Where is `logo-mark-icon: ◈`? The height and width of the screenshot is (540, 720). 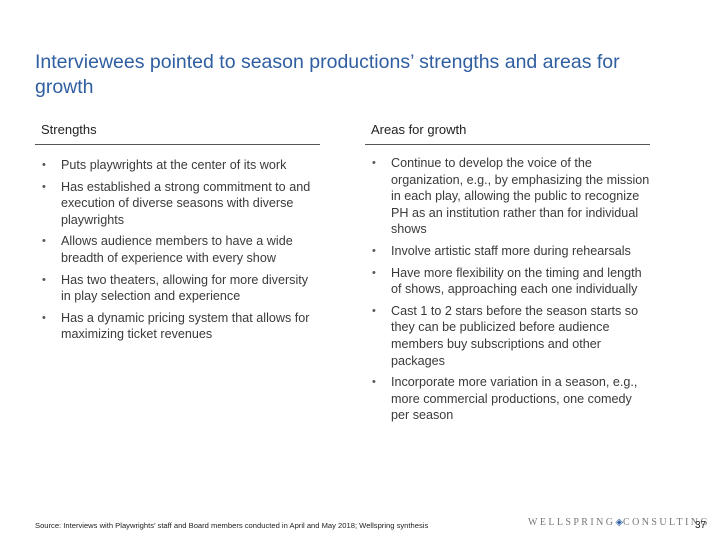 logo-mark-icon: ◈ is located at coordinates (619, 522).